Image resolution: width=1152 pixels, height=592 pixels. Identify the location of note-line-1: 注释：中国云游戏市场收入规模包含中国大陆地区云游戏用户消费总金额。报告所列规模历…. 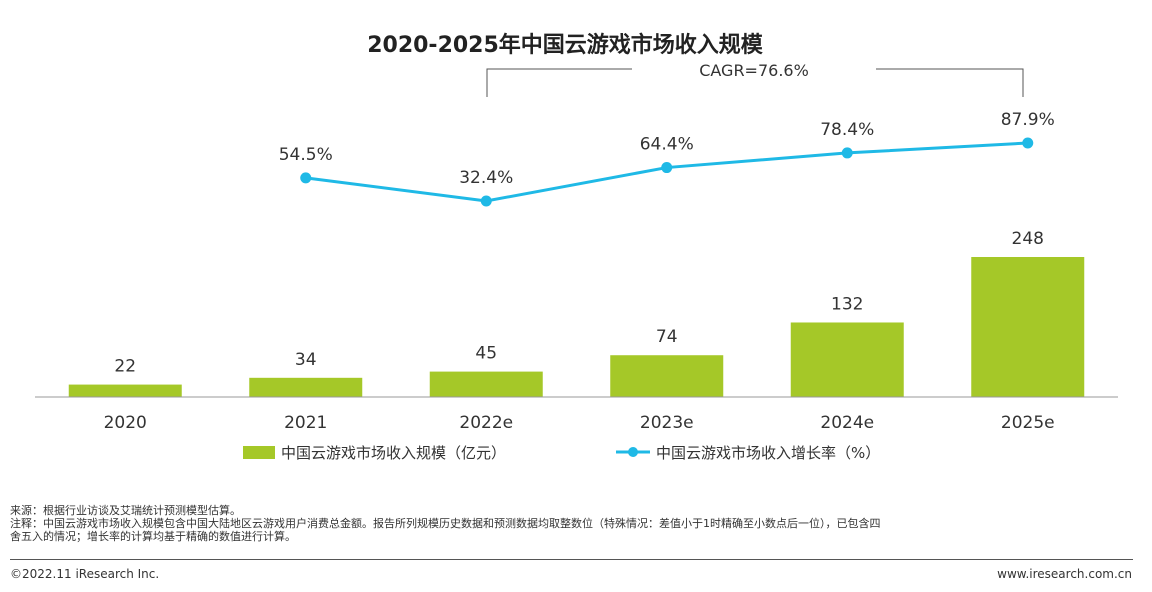
(445, 523).